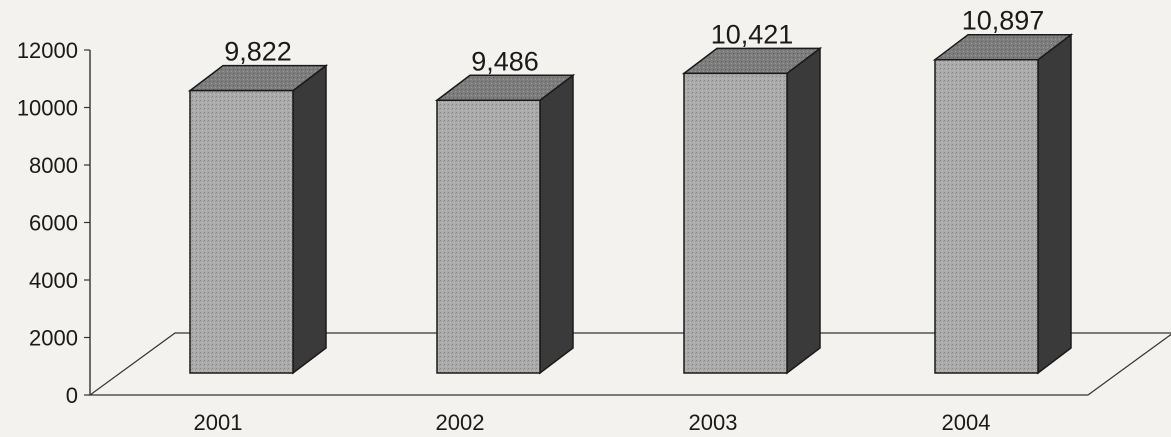 This screenshot has height=437, width=1171. I want to click on data-label: 10,897, so click(1003, 21).